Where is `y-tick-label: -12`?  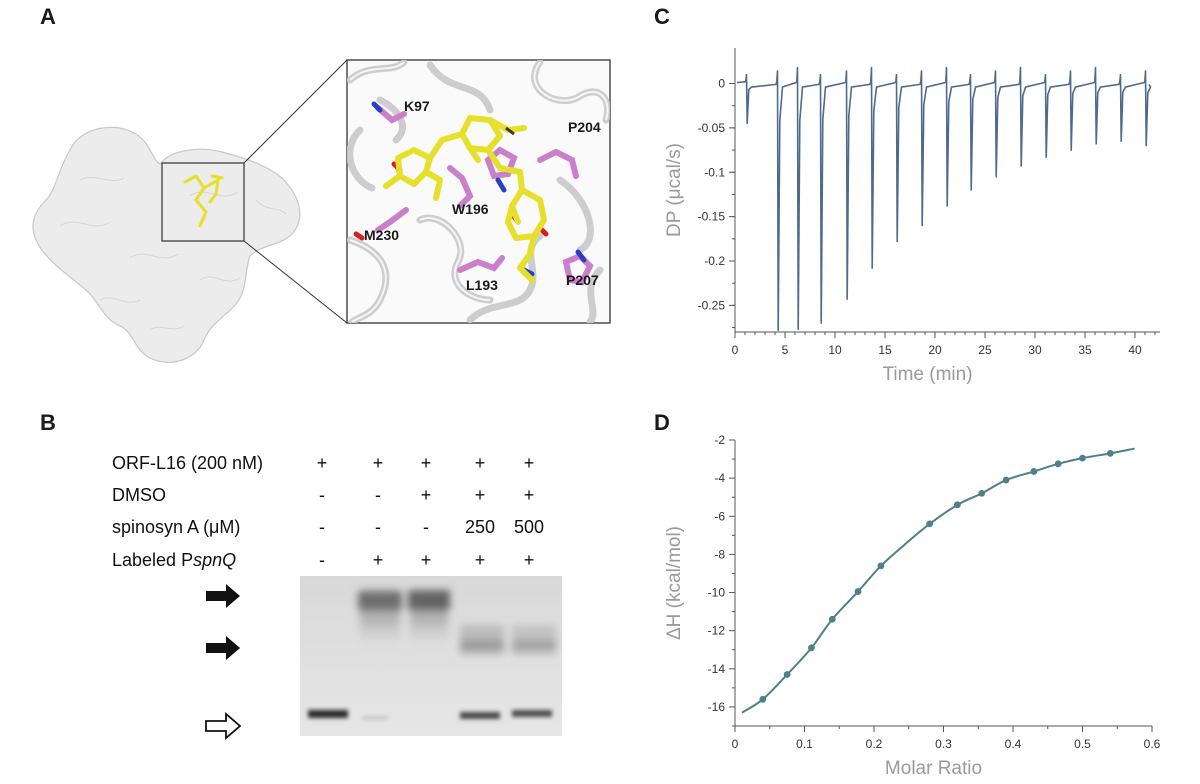 y-tick-label: -12 is located at coordinates (717, 631).